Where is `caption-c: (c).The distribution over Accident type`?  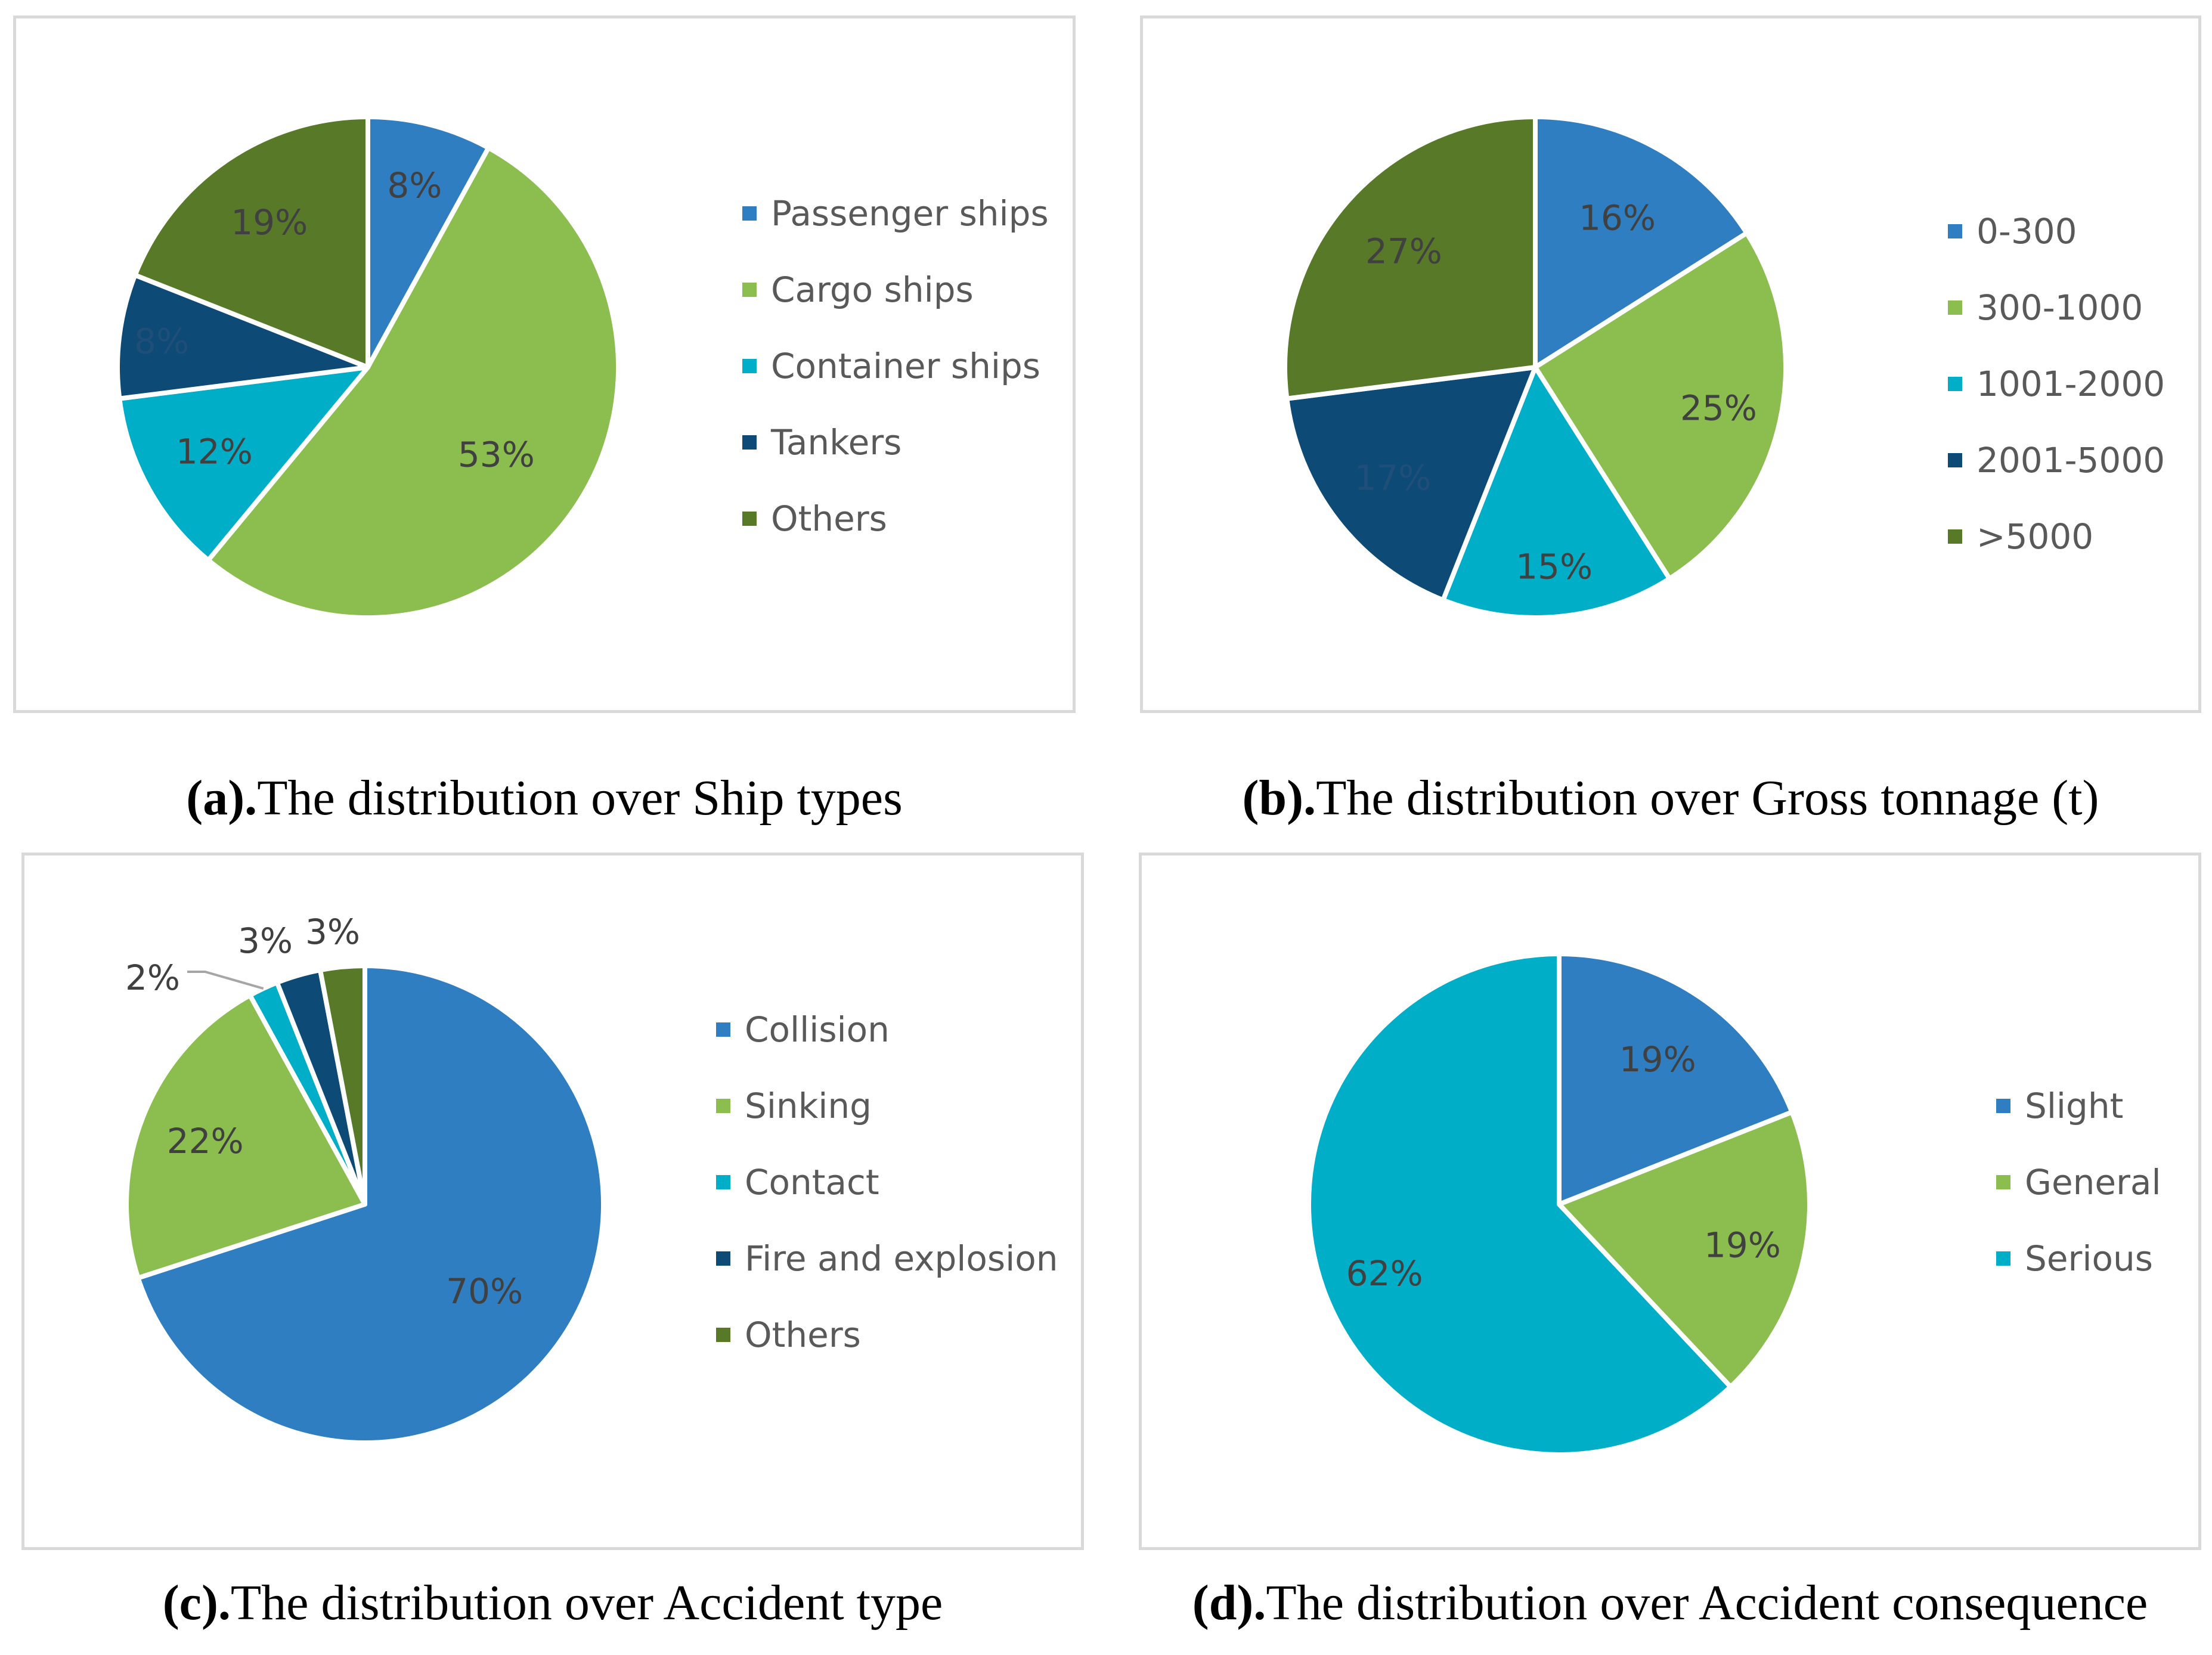 caption-c: (c).The distribution over Accident type is located at coordinates (552, 1603).